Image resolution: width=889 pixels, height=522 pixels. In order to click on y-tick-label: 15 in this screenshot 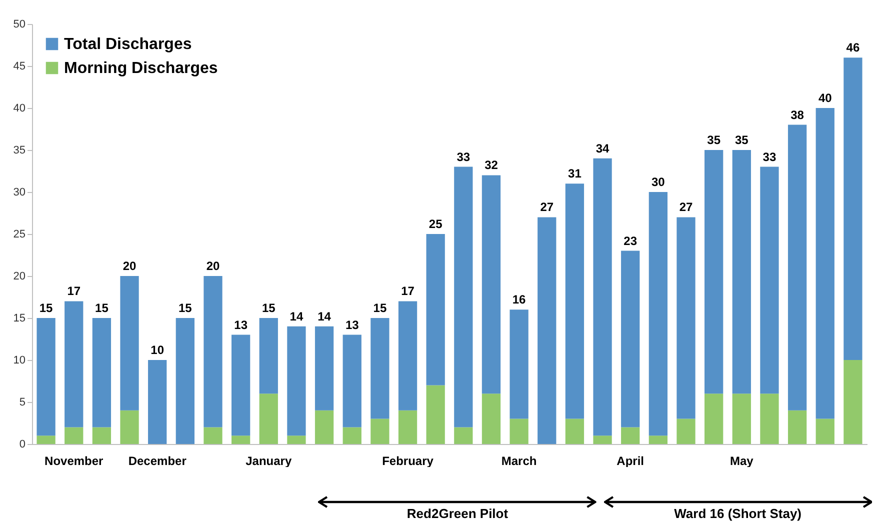, I will do `click(19, 318)`.